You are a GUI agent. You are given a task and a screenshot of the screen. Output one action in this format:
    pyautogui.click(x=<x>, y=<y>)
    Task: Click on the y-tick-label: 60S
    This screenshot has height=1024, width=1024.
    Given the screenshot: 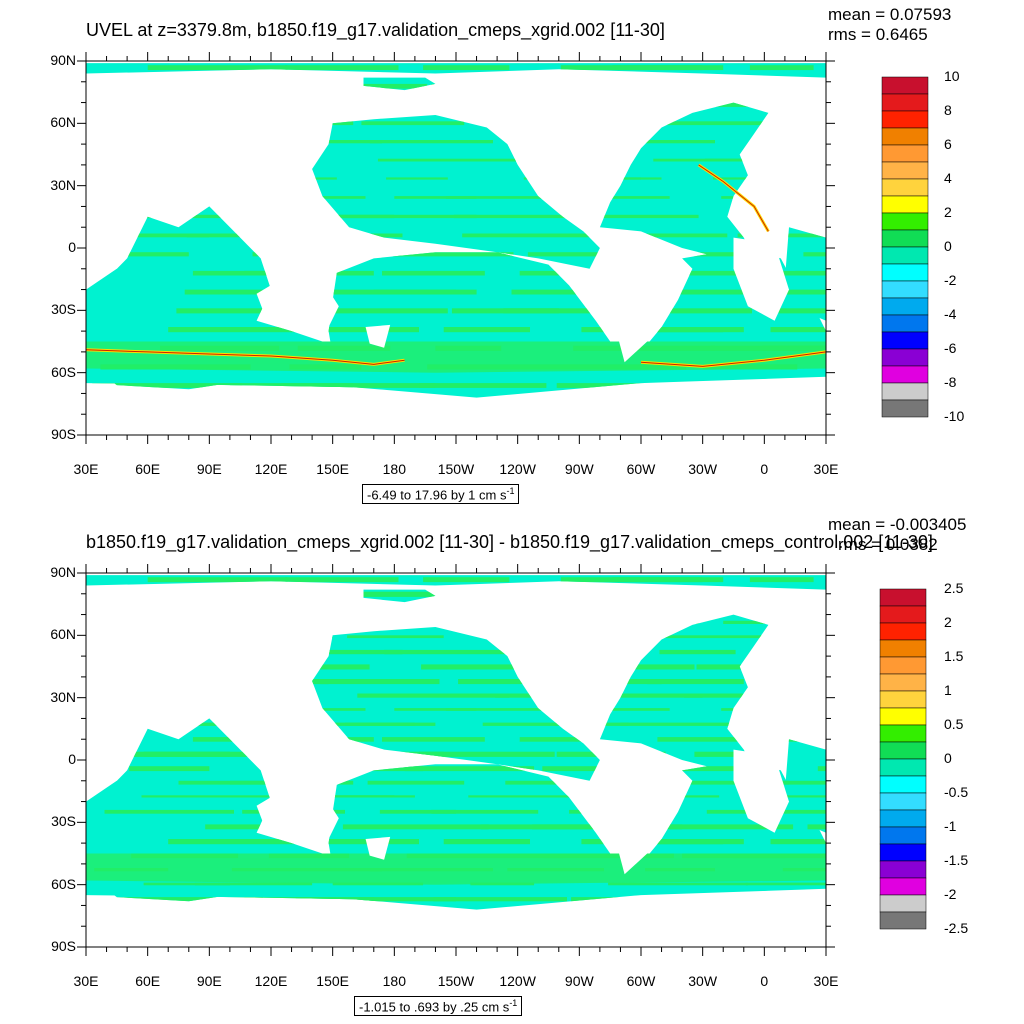 What is the action you would take?
    pyautogui.click(x=63, y=371)
    